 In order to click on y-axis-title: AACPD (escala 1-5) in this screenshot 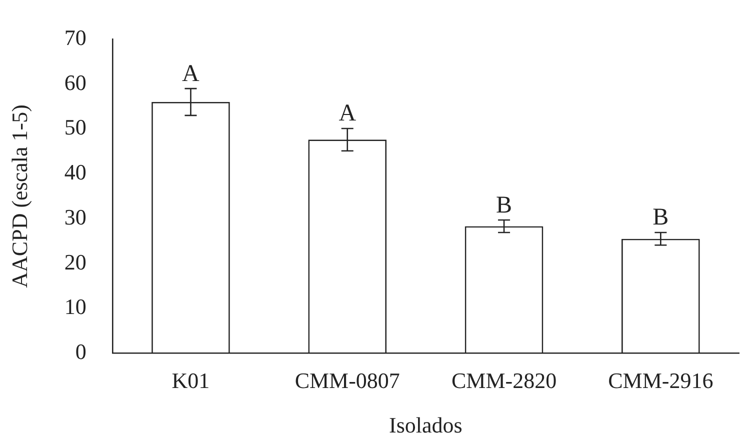, I will do `click(19, 196)`.